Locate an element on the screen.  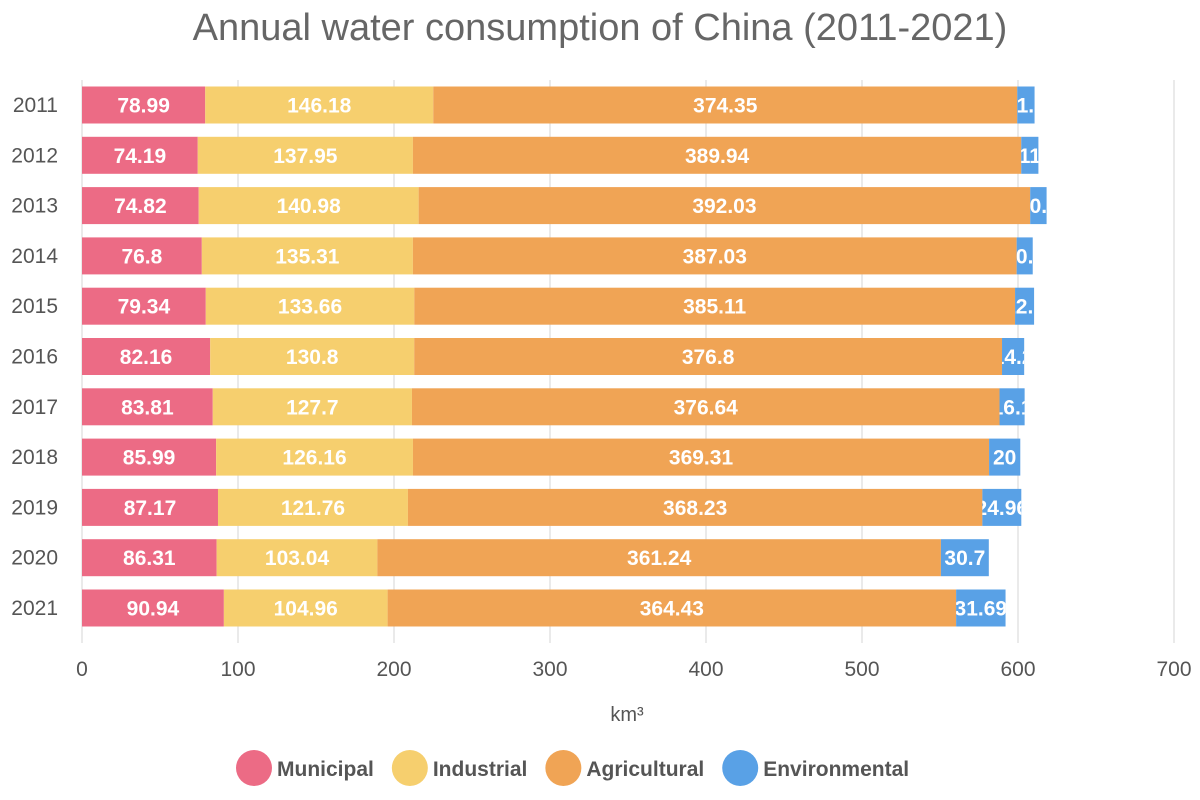
data-label-municipal-2011: 78.99 is located at coordinates (143, 106).